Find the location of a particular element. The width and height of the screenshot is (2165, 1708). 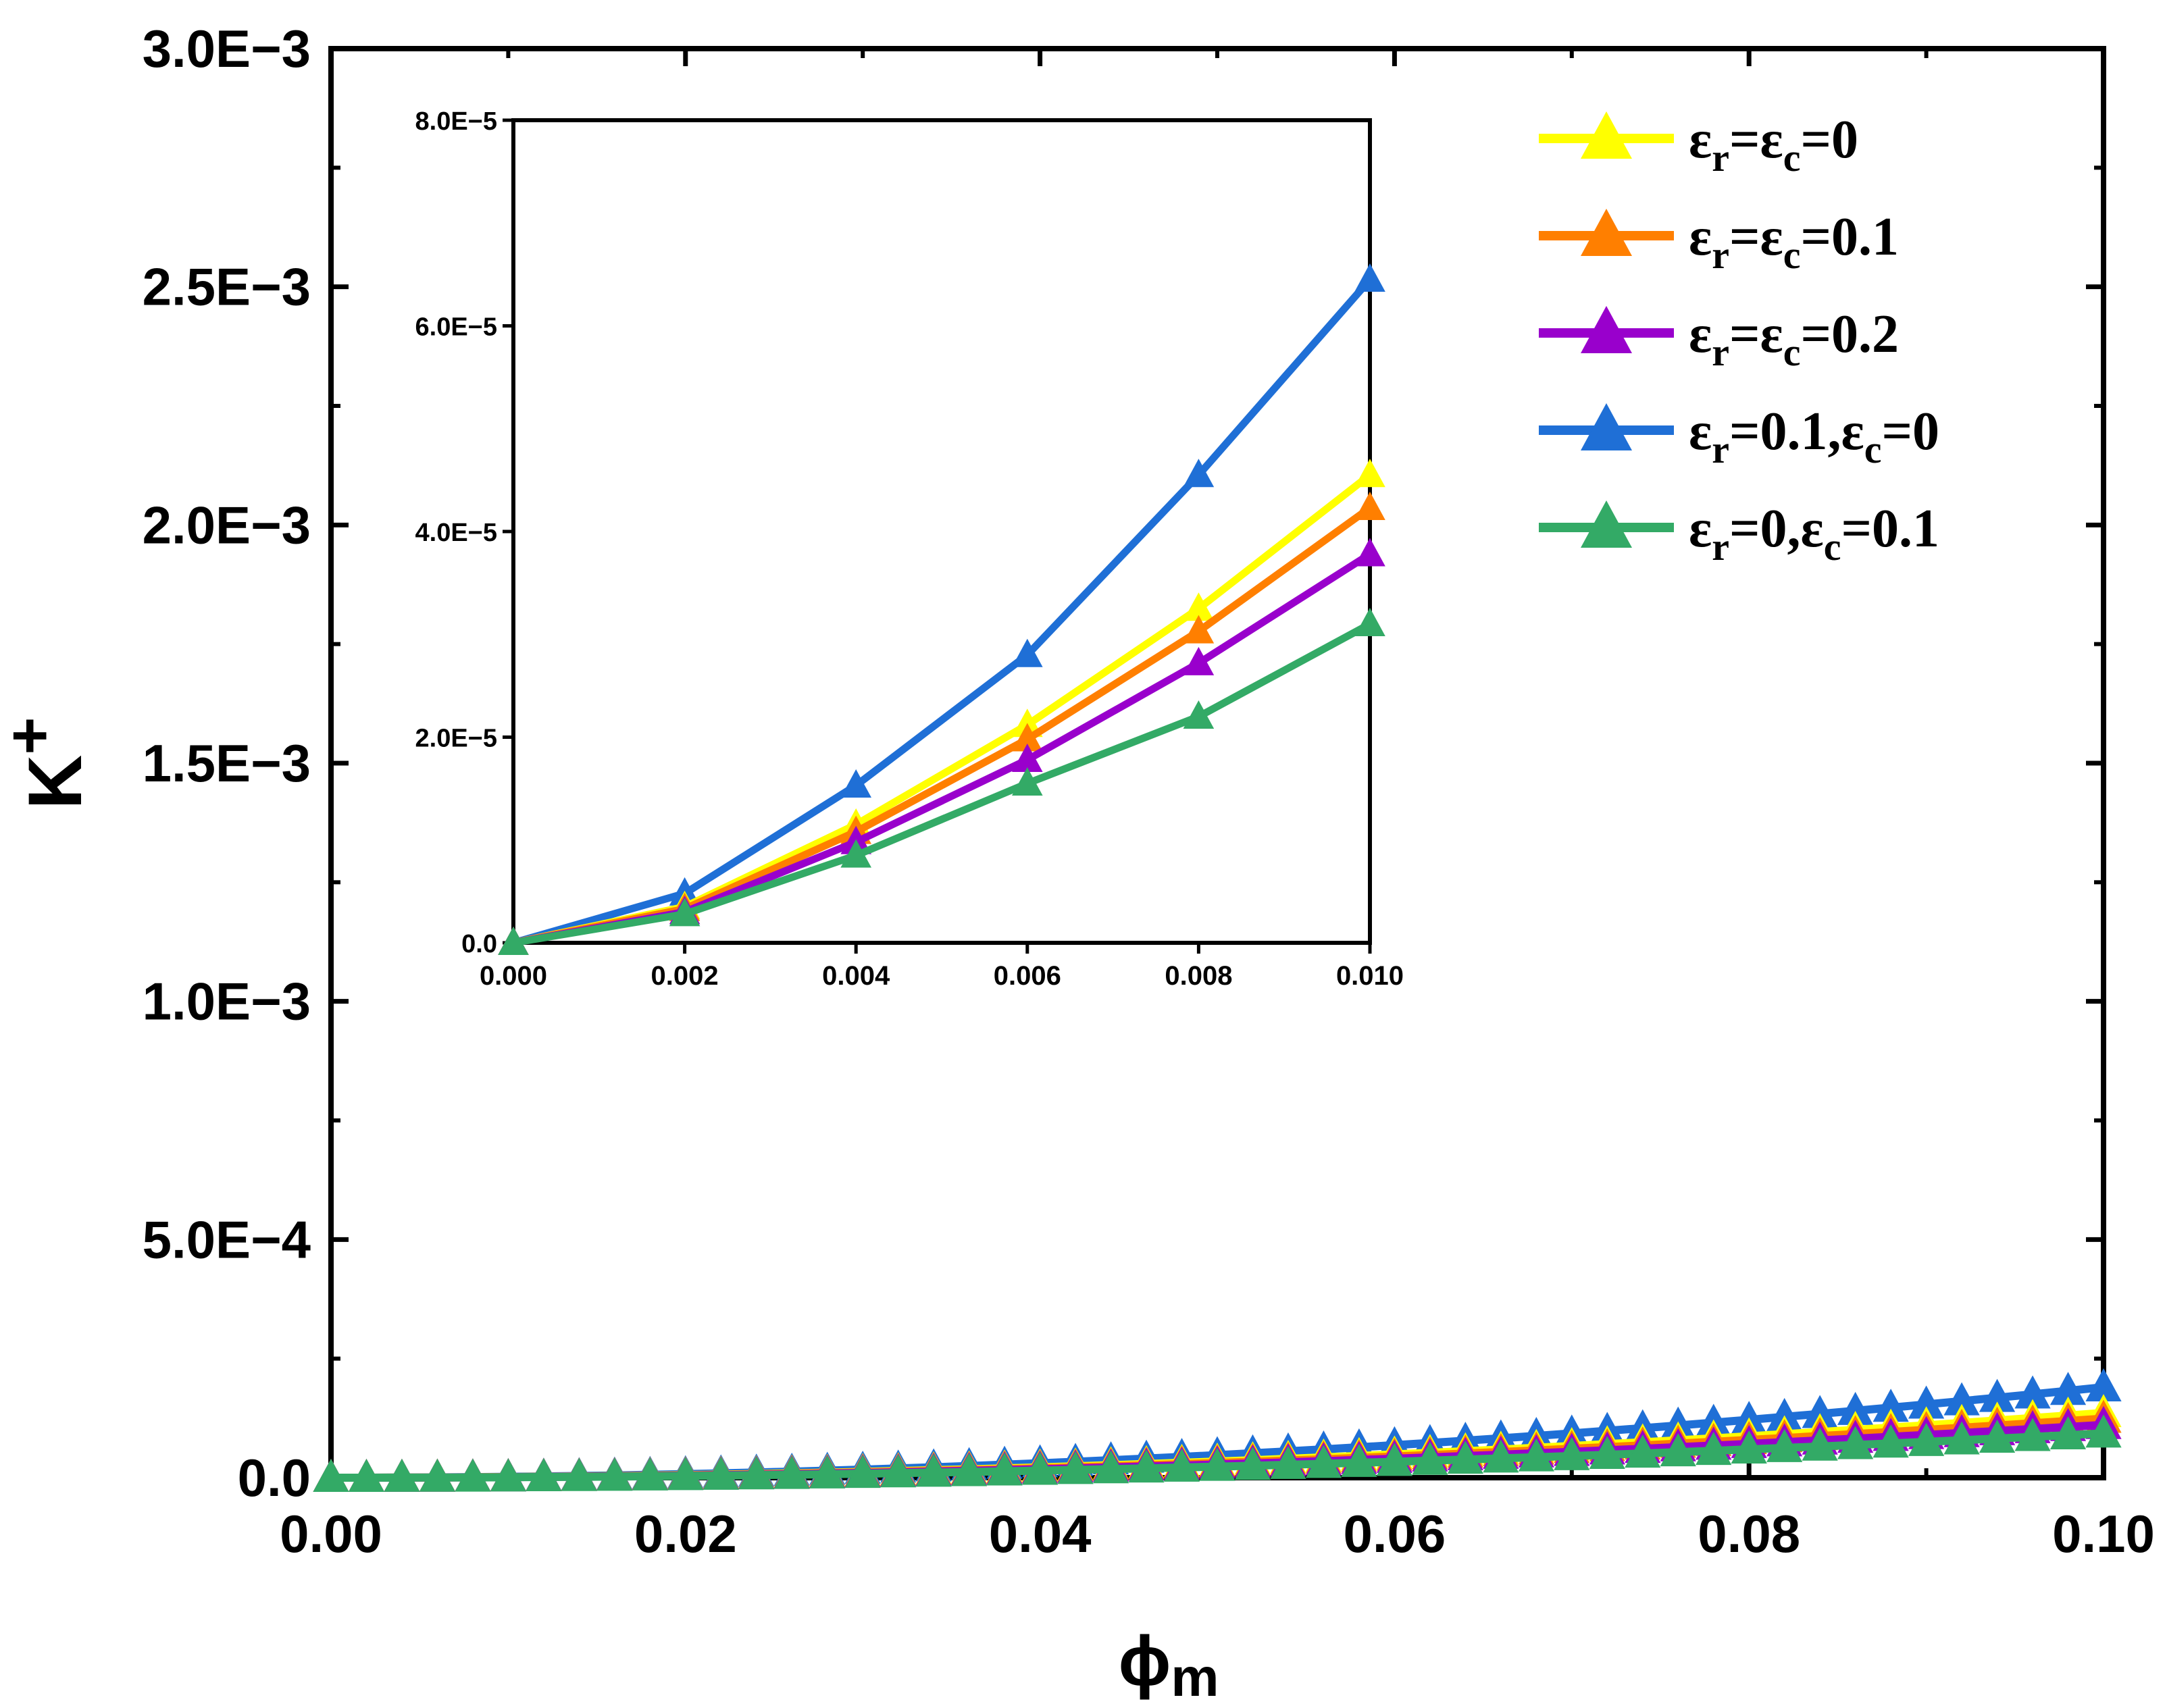

y-tick-label: 2.0E−3 is located at coordinates (227, 524).